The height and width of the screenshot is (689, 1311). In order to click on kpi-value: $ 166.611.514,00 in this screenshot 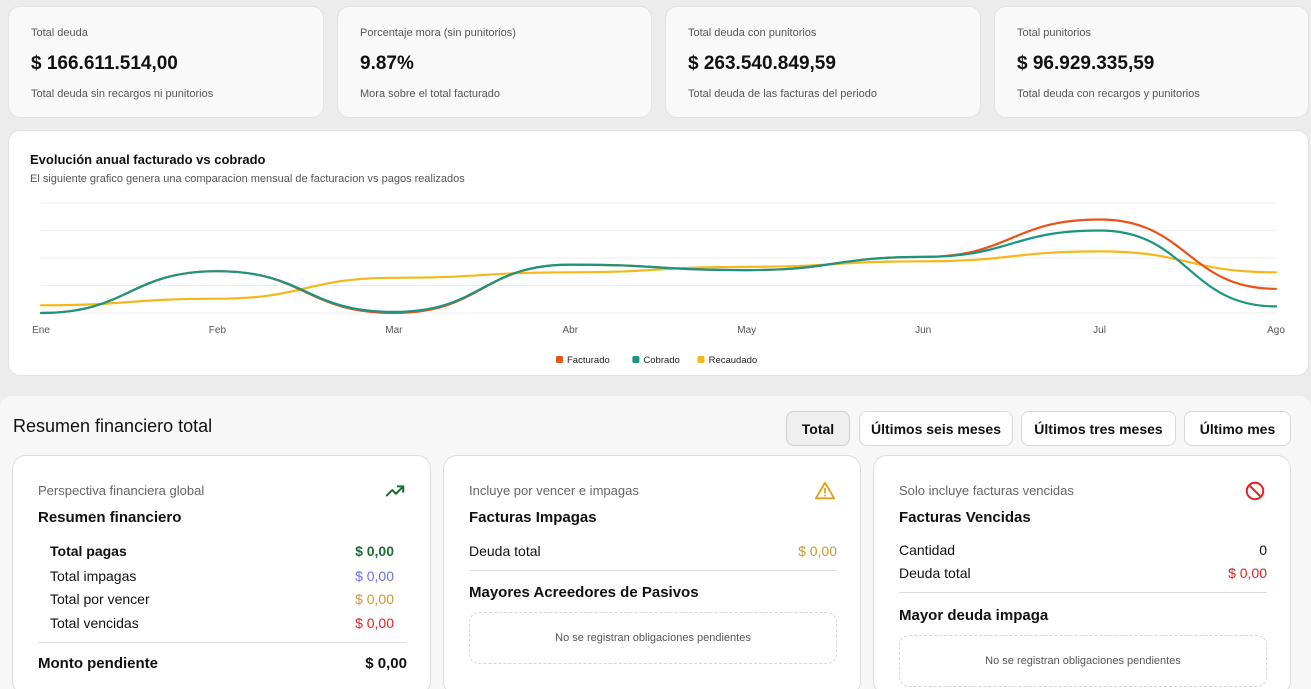, I will do `click(104, 63)`.